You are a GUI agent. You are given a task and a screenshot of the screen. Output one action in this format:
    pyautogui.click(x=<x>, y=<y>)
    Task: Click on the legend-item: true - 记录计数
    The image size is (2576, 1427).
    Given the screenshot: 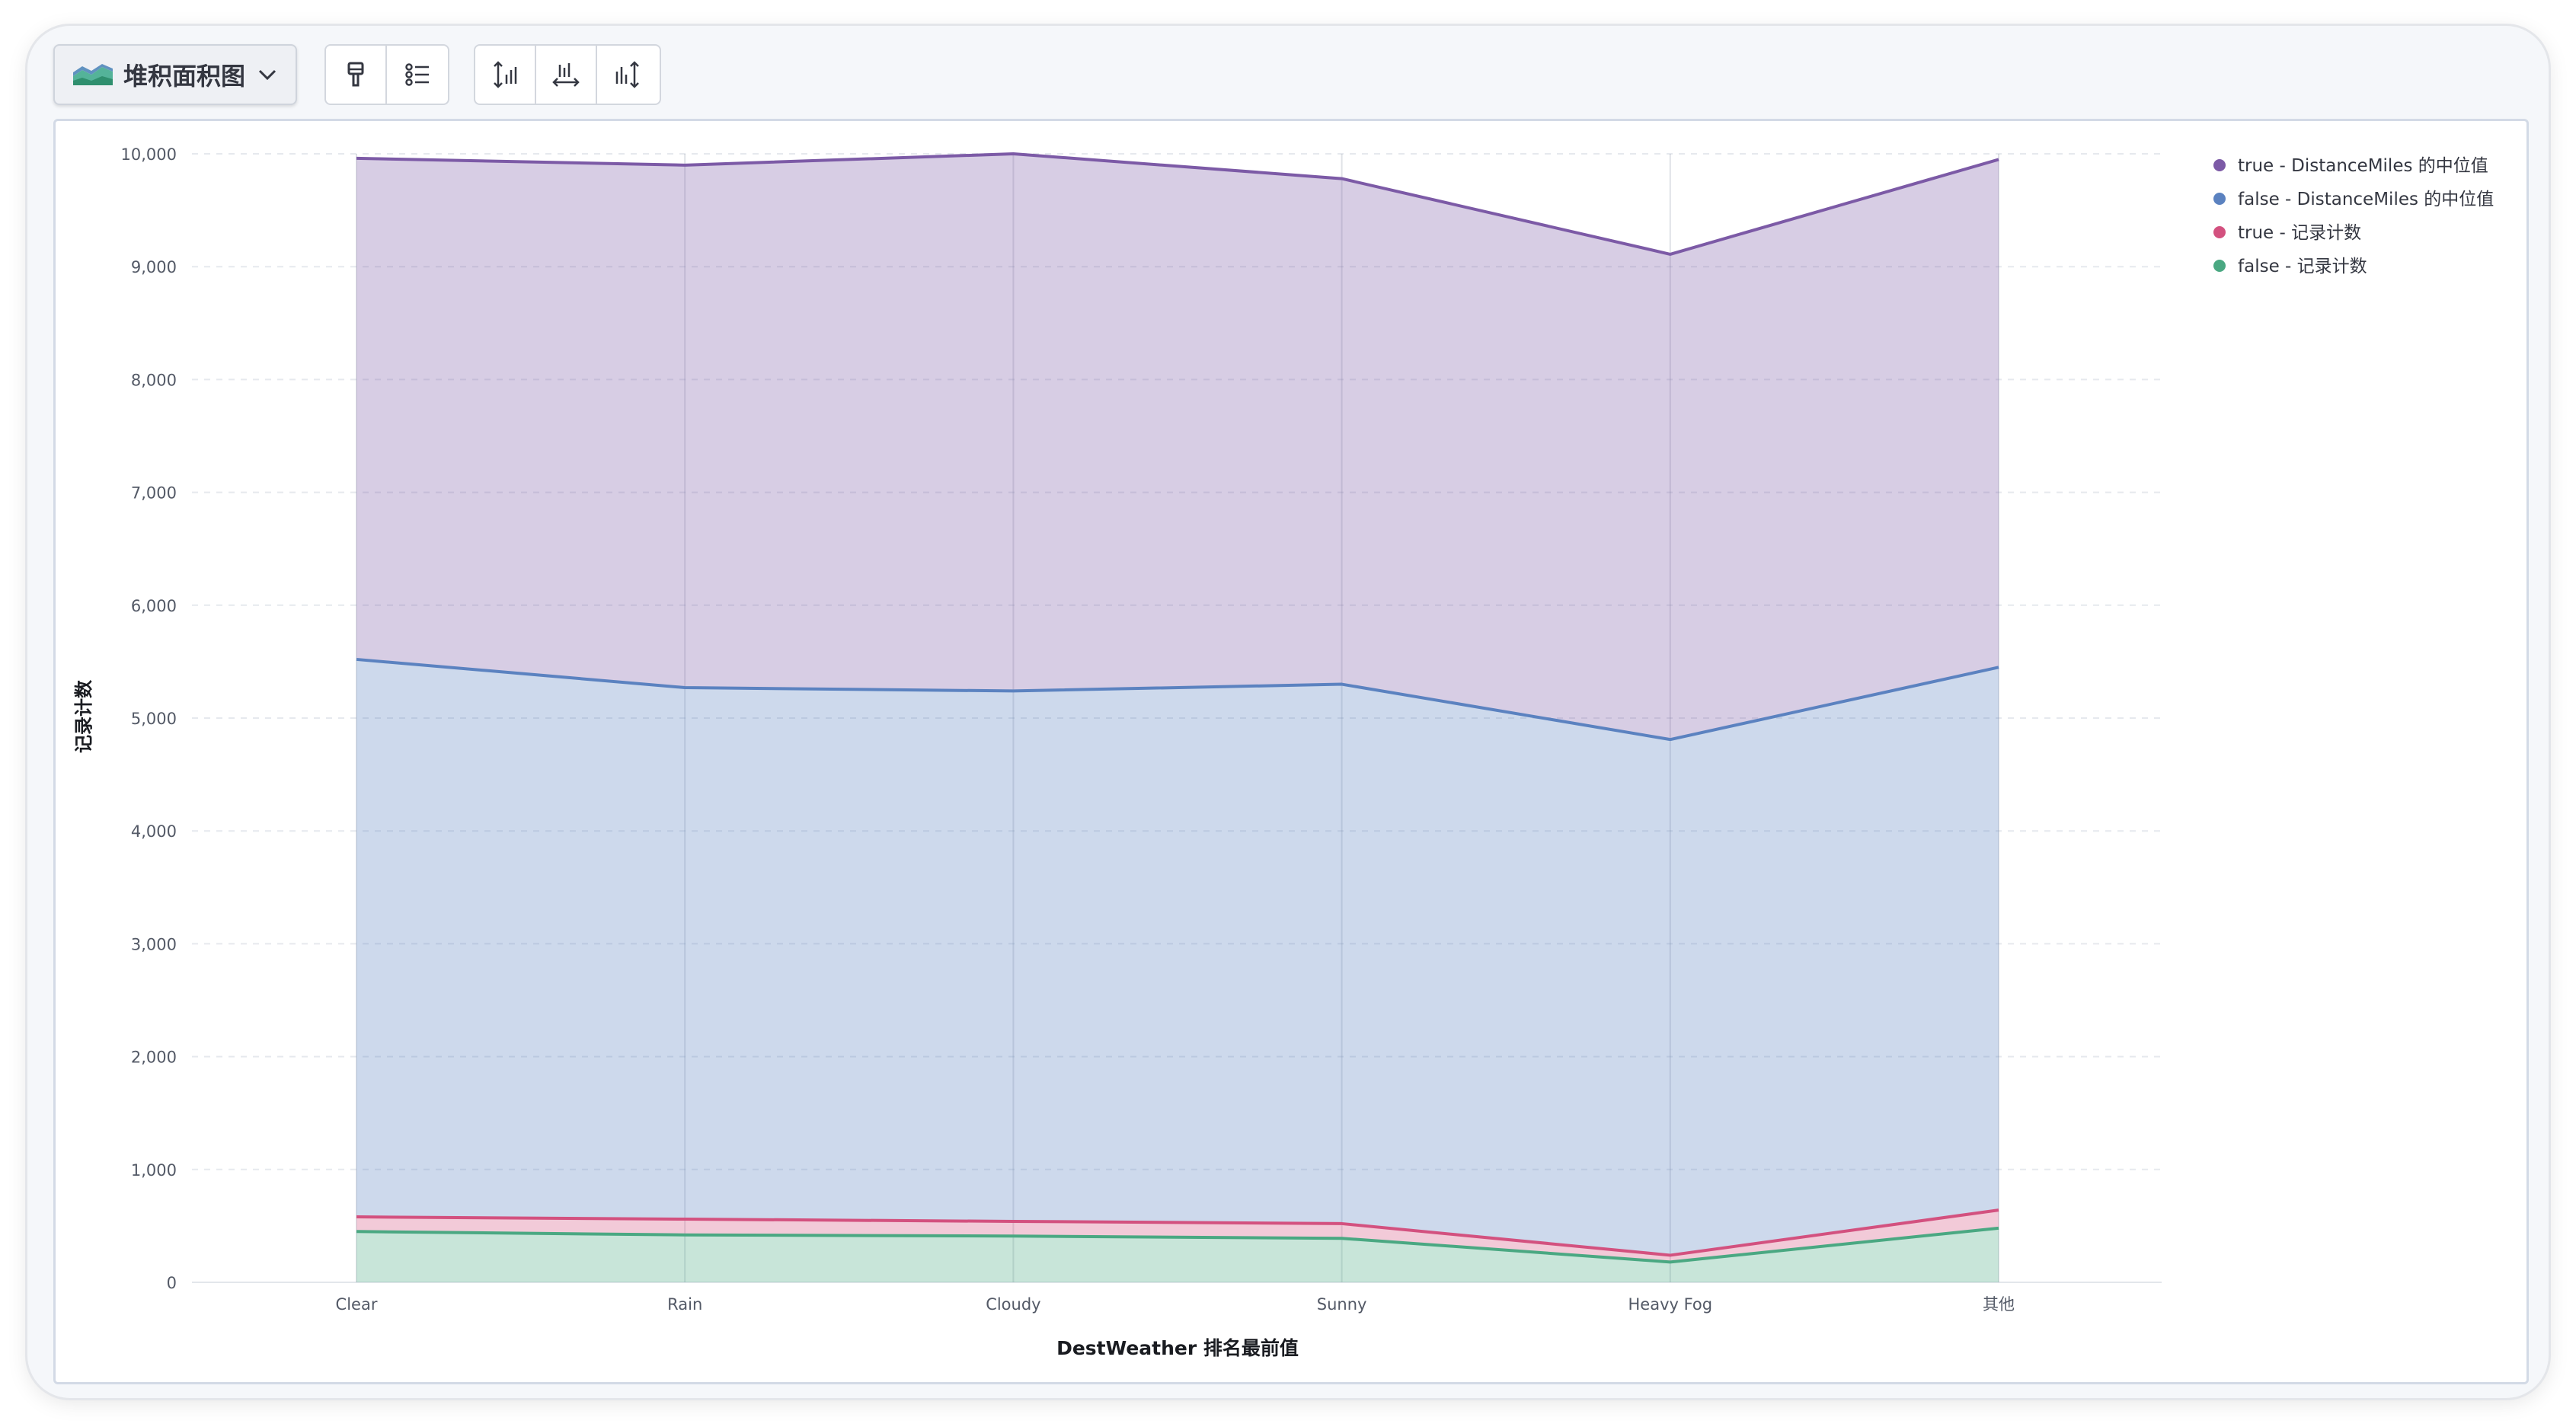 What is the action you would take?
    pyautogui.click(x=2287, y=233)
    